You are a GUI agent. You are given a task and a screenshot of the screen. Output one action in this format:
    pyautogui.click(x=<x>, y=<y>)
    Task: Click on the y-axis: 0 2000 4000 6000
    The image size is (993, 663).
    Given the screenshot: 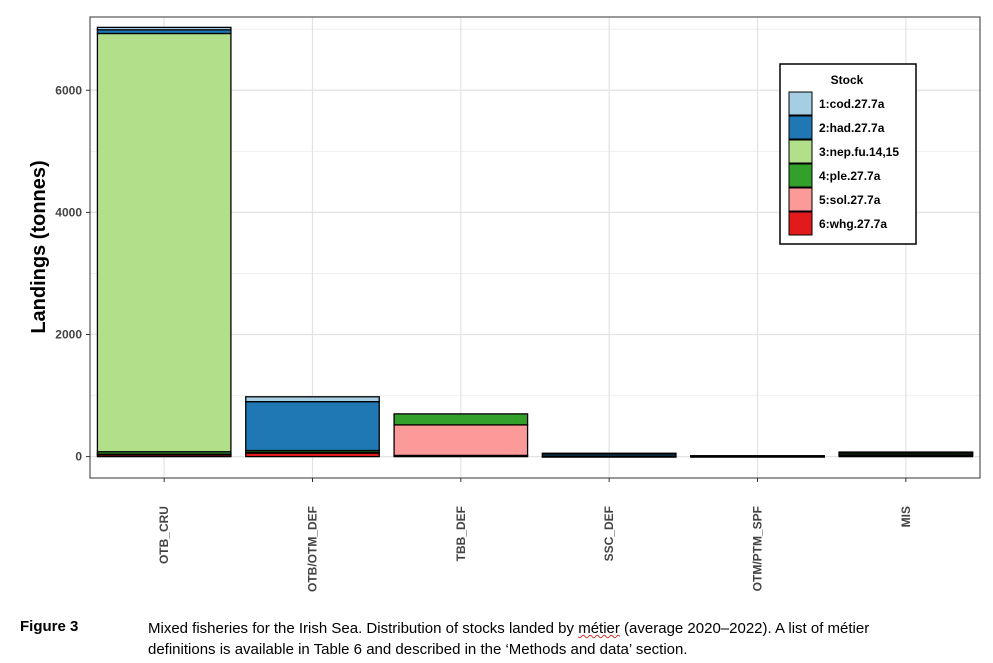 What is the action you would take?
    pyautogui.click(x=72, y=273)
    